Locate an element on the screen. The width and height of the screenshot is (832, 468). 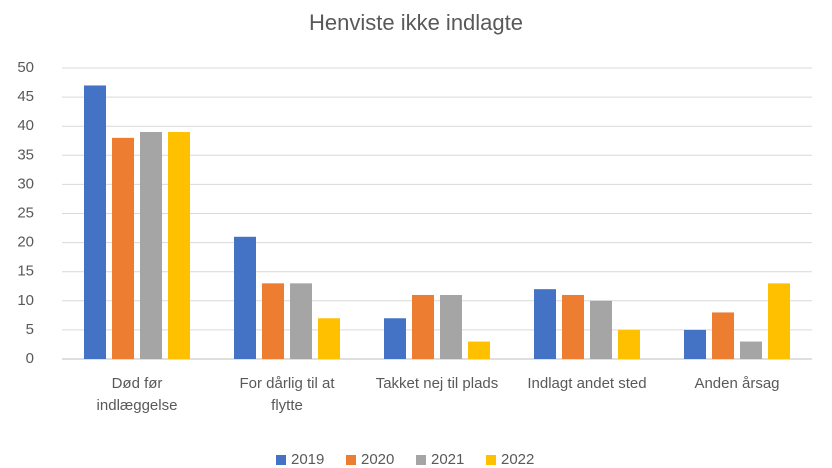
y-tick-label: 20 is located at coordinates (25, 242).